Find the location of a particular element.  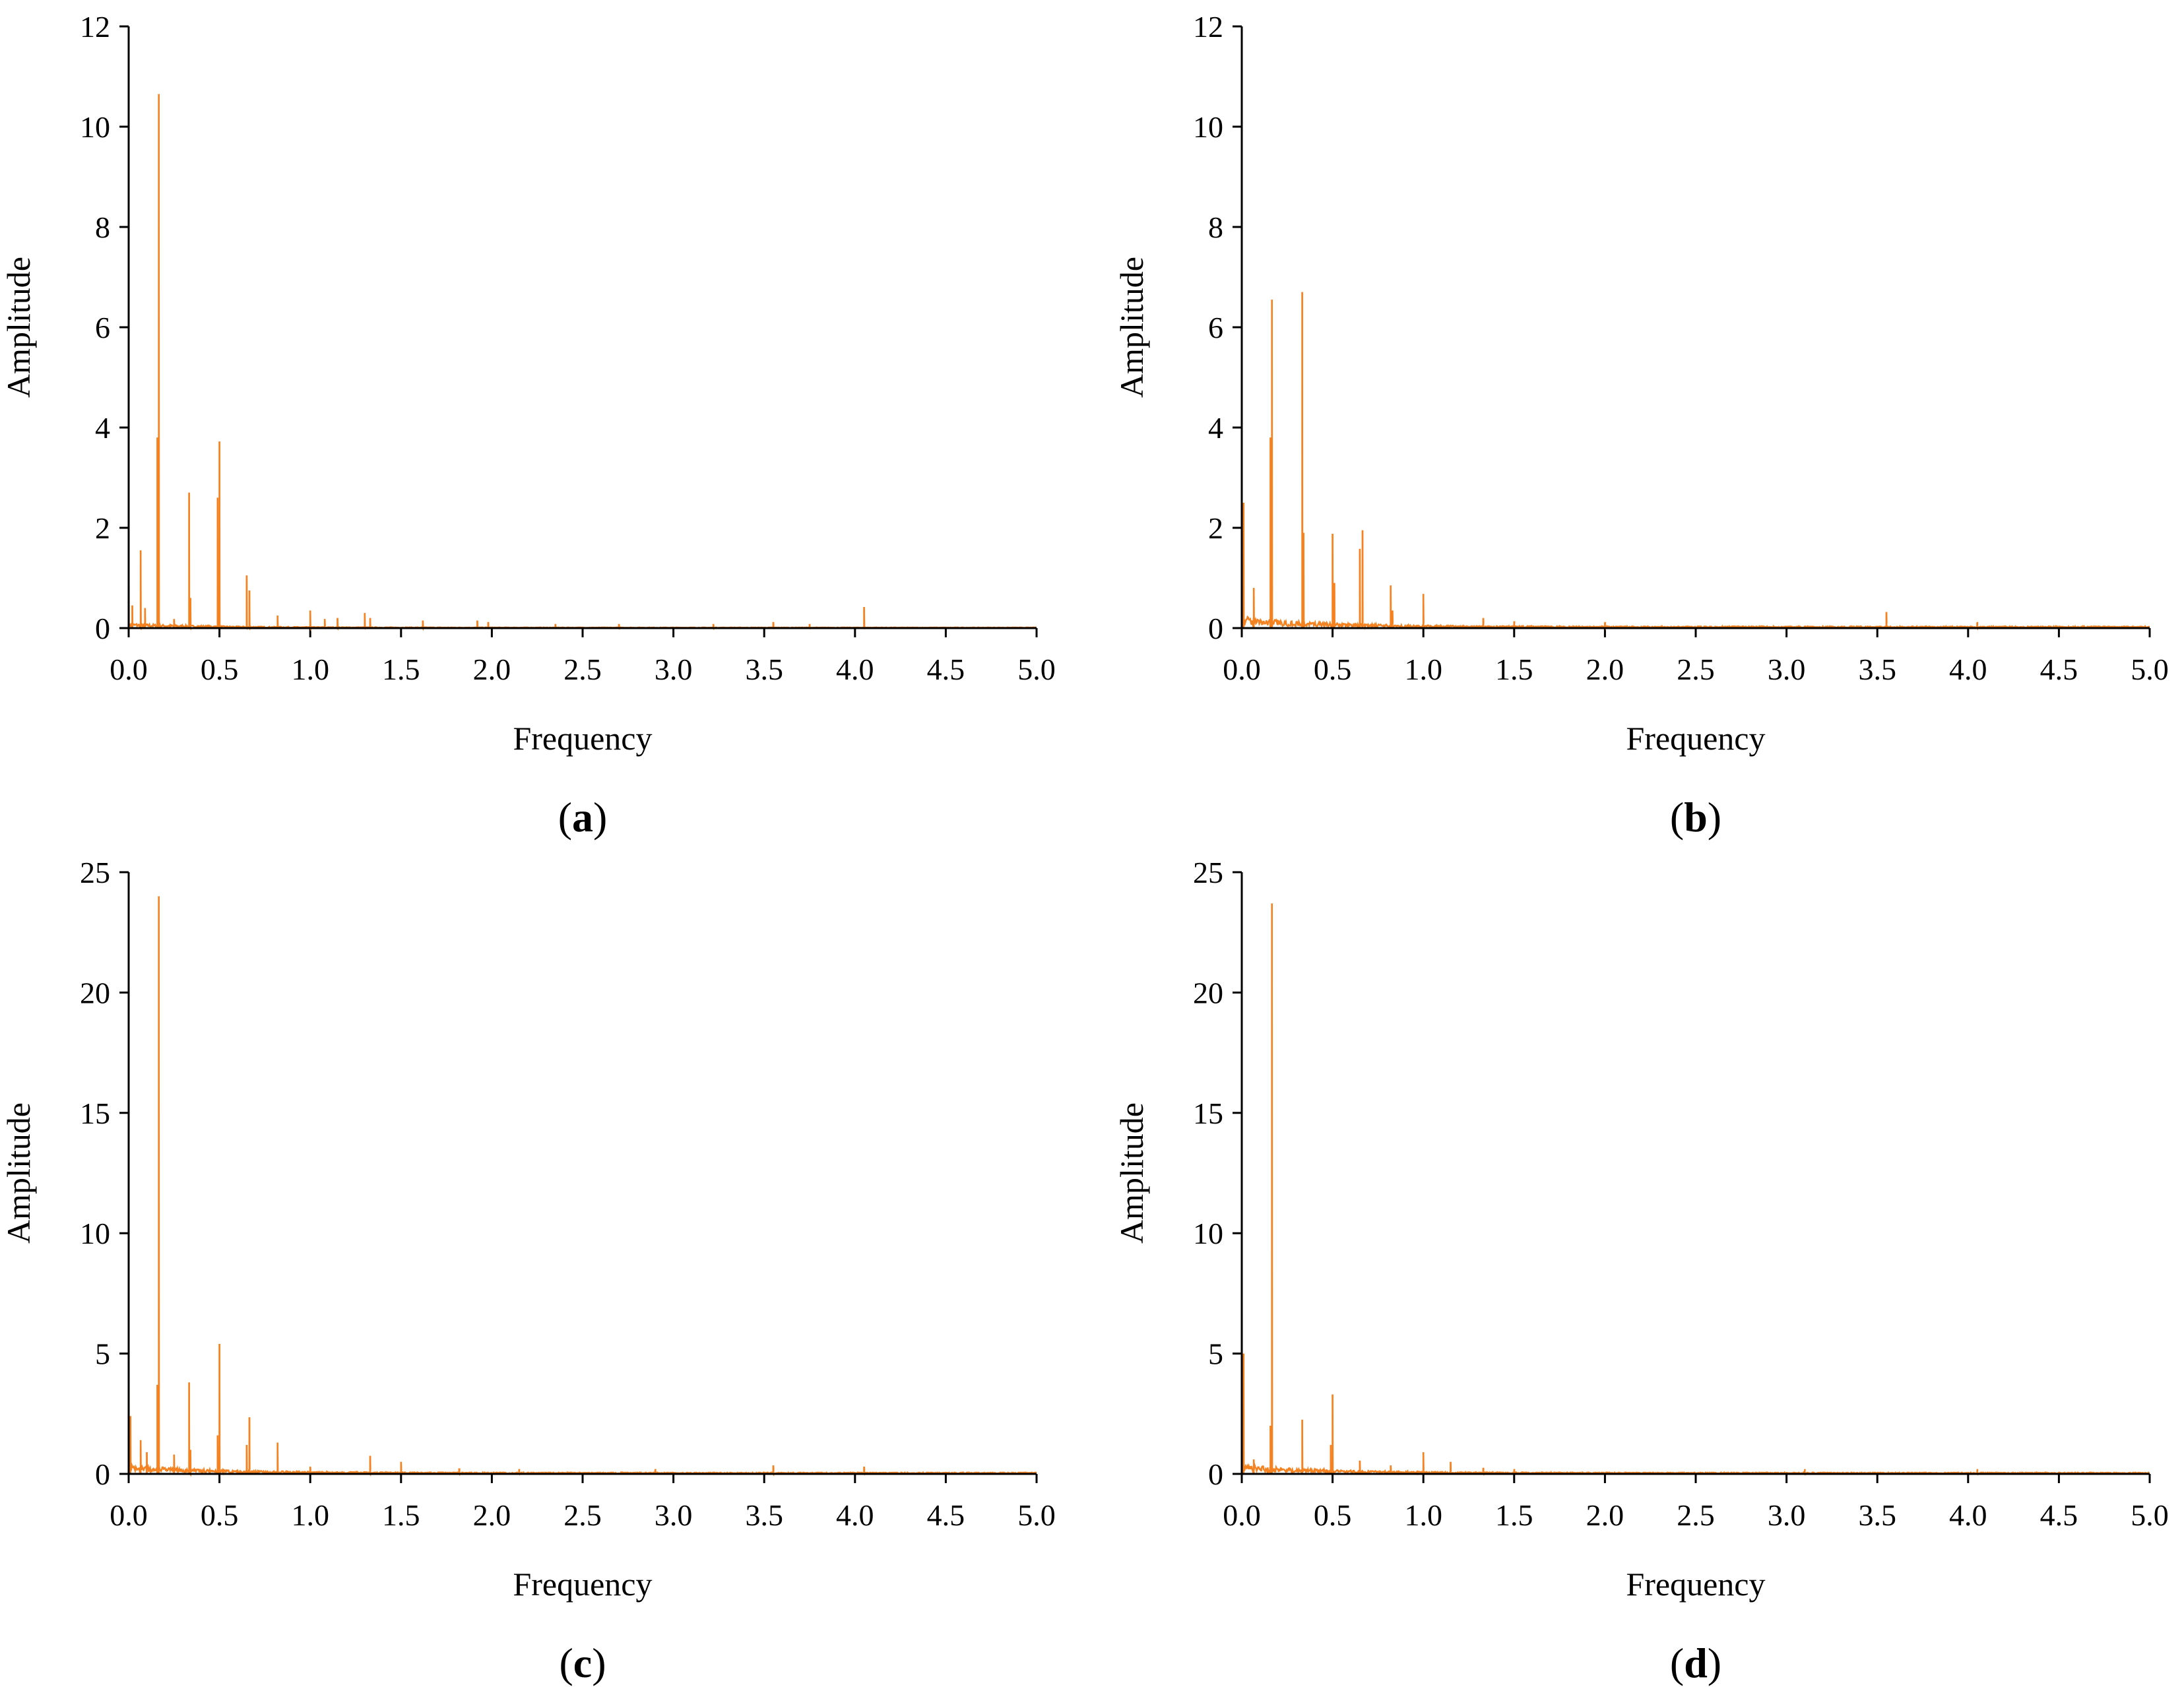

y-tick-label: 4 is located at coordinates (102, 428).